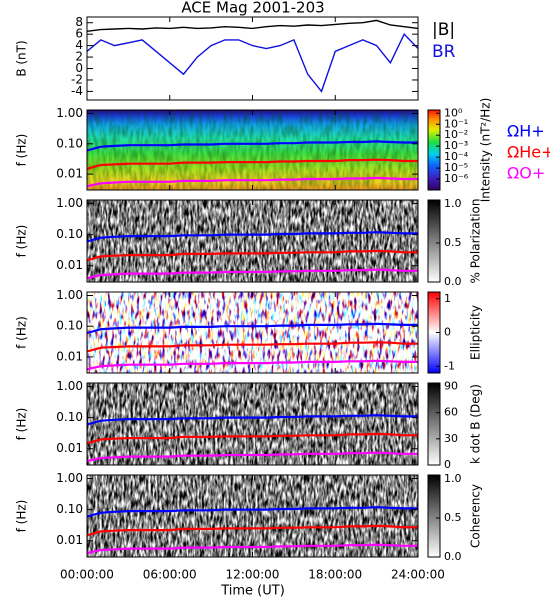  I want to click on colorbar-label: % Polarization, so click(476, 241).